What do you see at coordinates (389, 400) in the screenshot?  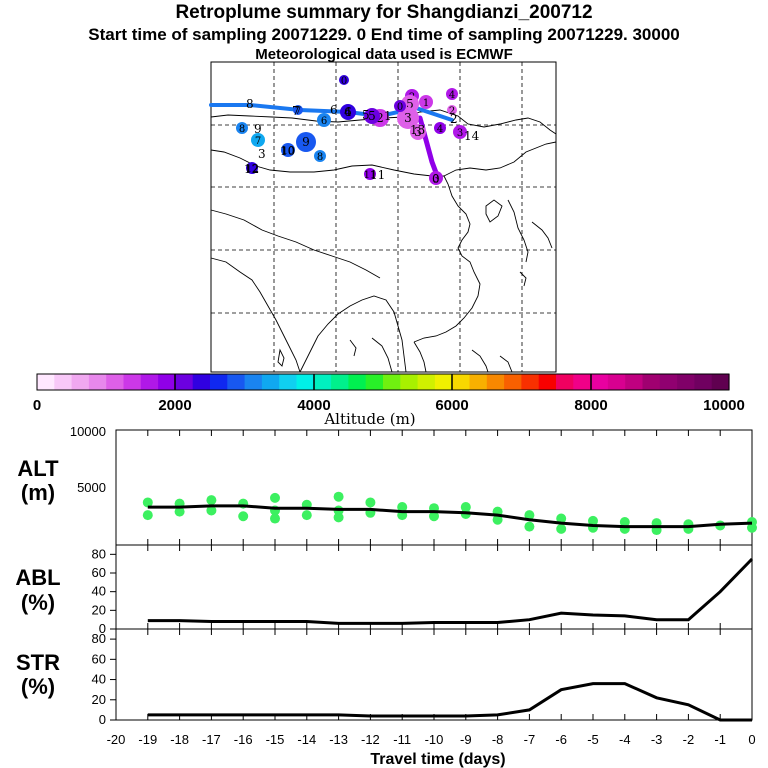 I see `altitude-colorbar: 0 2000 4000 6000 8000 10000 Altitude (m)` at bounding box center [389, 400].